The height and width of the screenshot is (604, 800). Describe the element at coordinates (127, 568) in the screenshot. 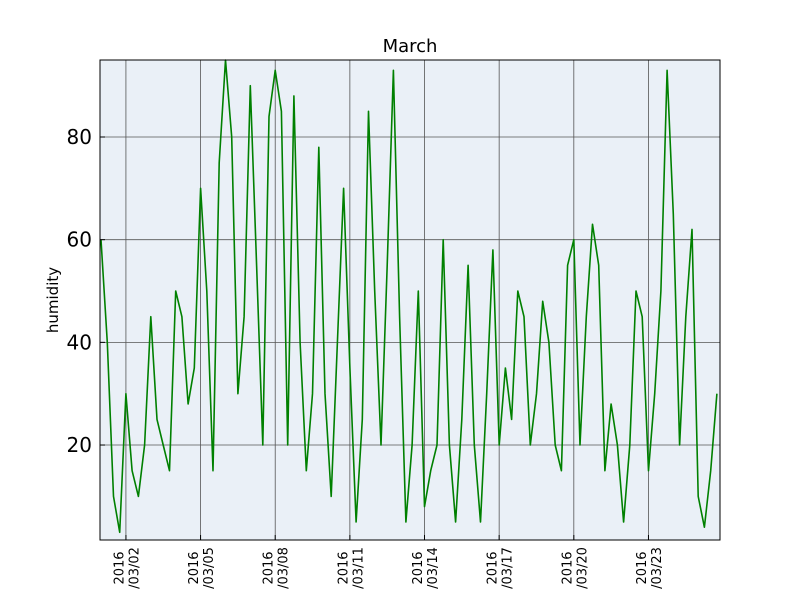

I see `x-tick-label: 2016/03/02` at that location.